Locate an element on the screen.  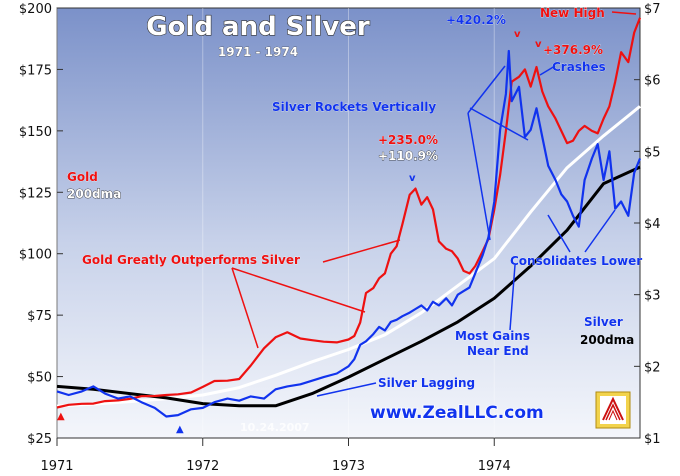
gold-peak-pct: +235.0% is located at coordinates (408, 140).